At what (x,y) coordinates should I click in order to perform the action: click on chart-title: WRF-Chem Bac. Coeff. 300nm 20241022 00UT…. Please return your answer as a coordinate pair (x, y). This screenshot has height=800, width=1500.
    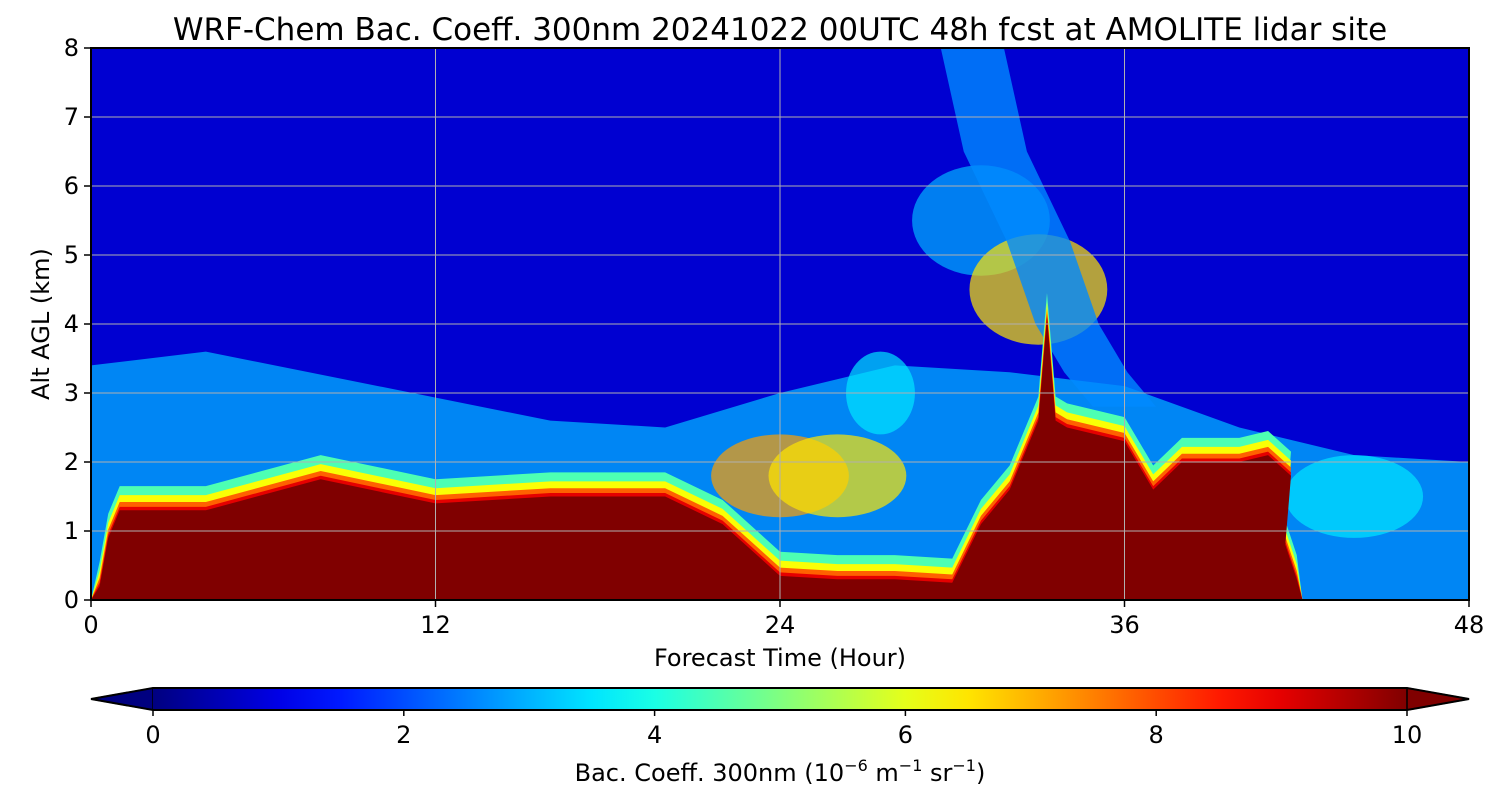
    Looking at the image, I should click on (780, 30).